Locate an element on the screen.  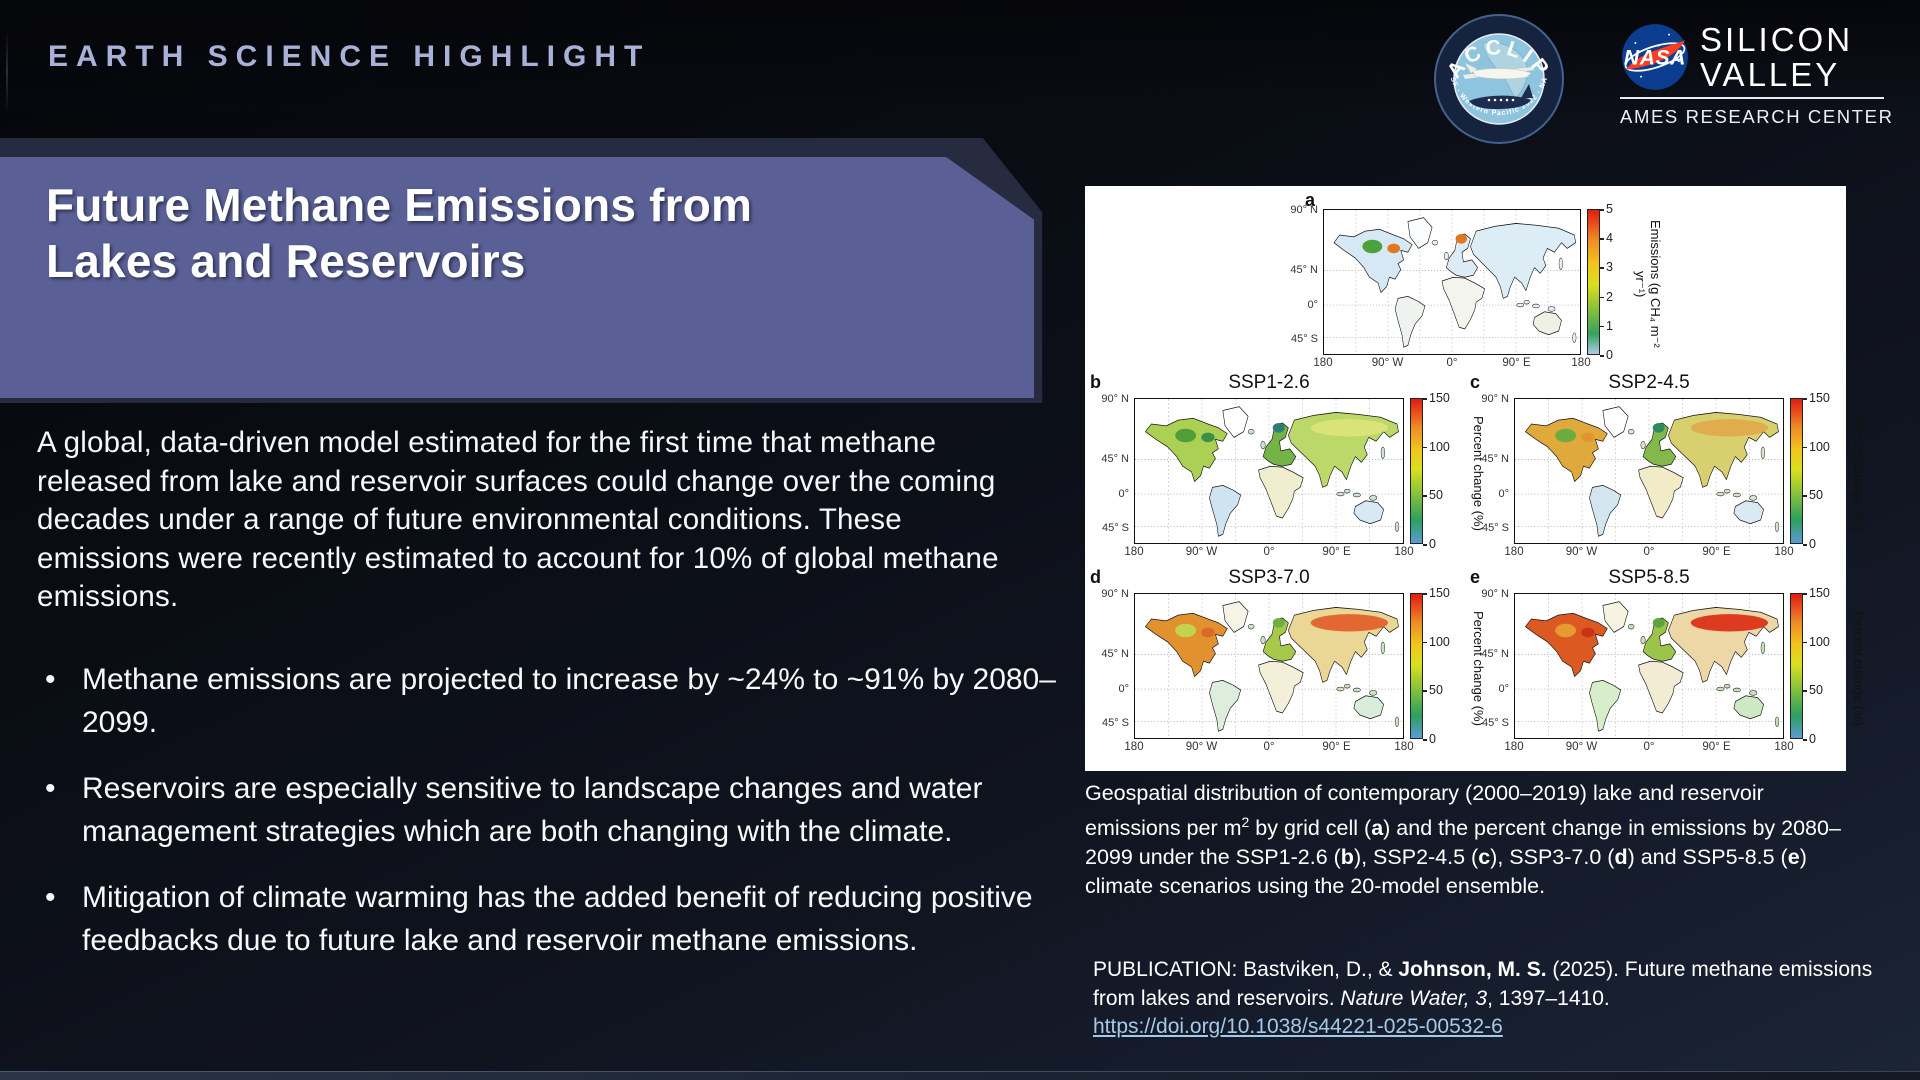
map-panel: e SSP5-8.5 90° N 45° N 0° 45° S is located at coordinates (1667, 662).